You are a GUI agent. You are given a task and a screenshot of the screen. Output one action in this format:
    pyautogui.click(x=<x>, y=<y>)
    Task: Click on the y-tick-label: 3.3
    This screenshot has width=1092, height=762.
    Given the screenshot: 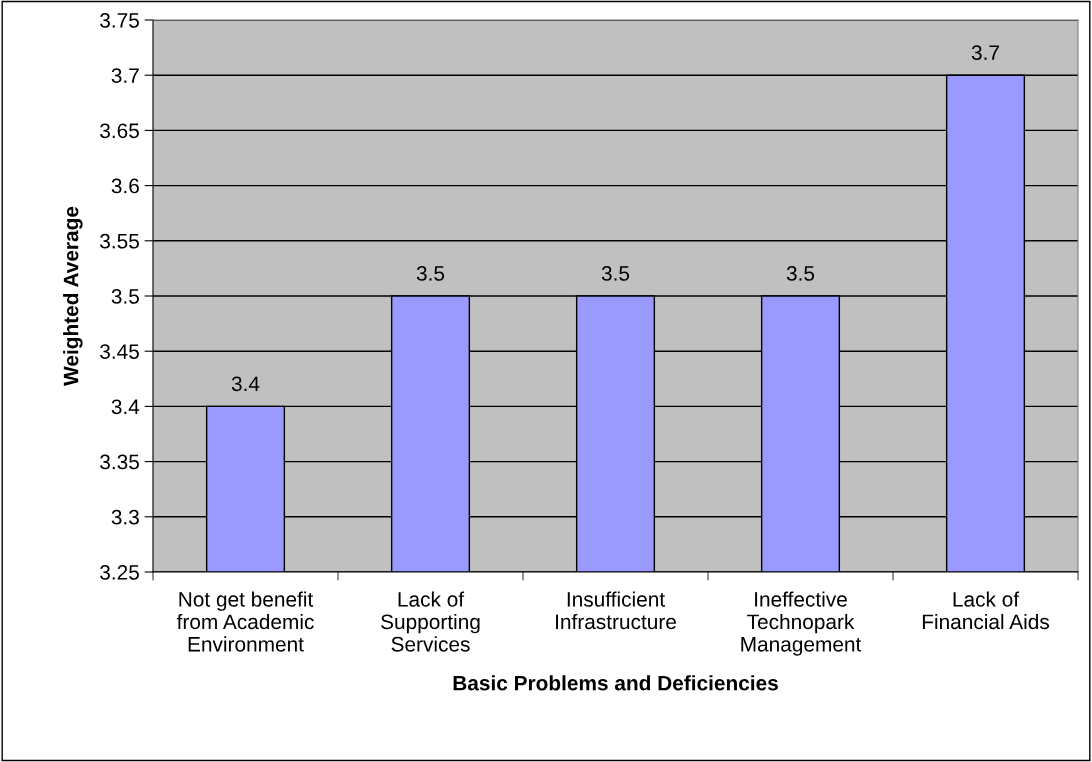 What is the action you would take?
    pyautogui.click(x=125, y=517)
    